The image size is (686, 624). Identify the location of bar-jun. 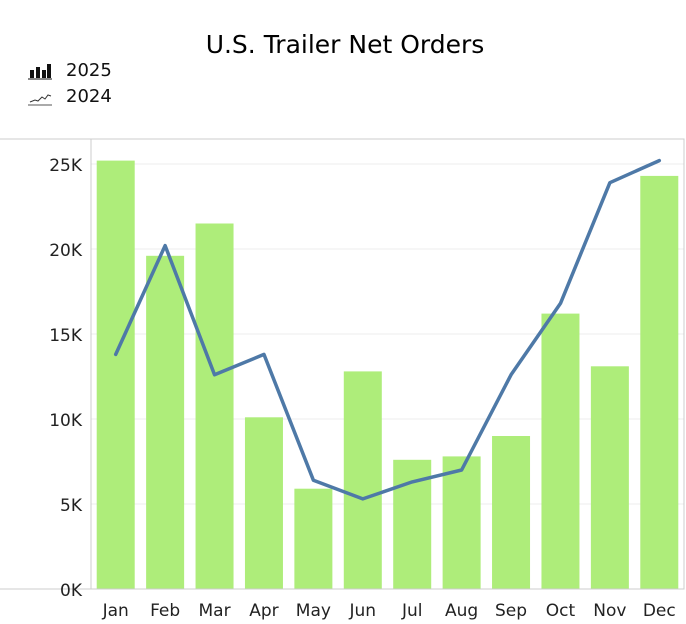
(362, 480).